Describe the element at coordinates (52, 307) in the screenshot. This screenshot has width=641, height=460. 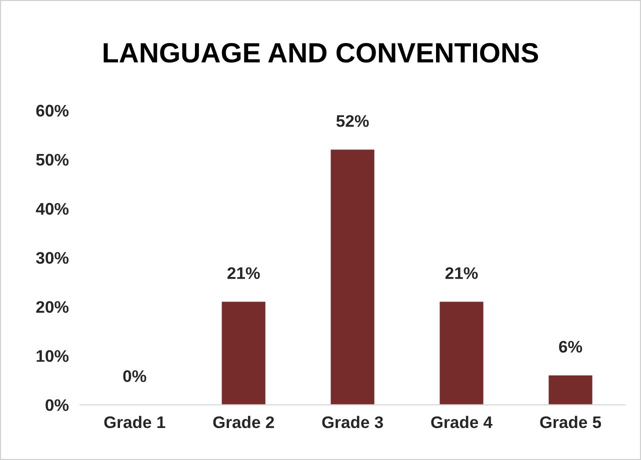
I see `y-tick-label: 20%` at that location.